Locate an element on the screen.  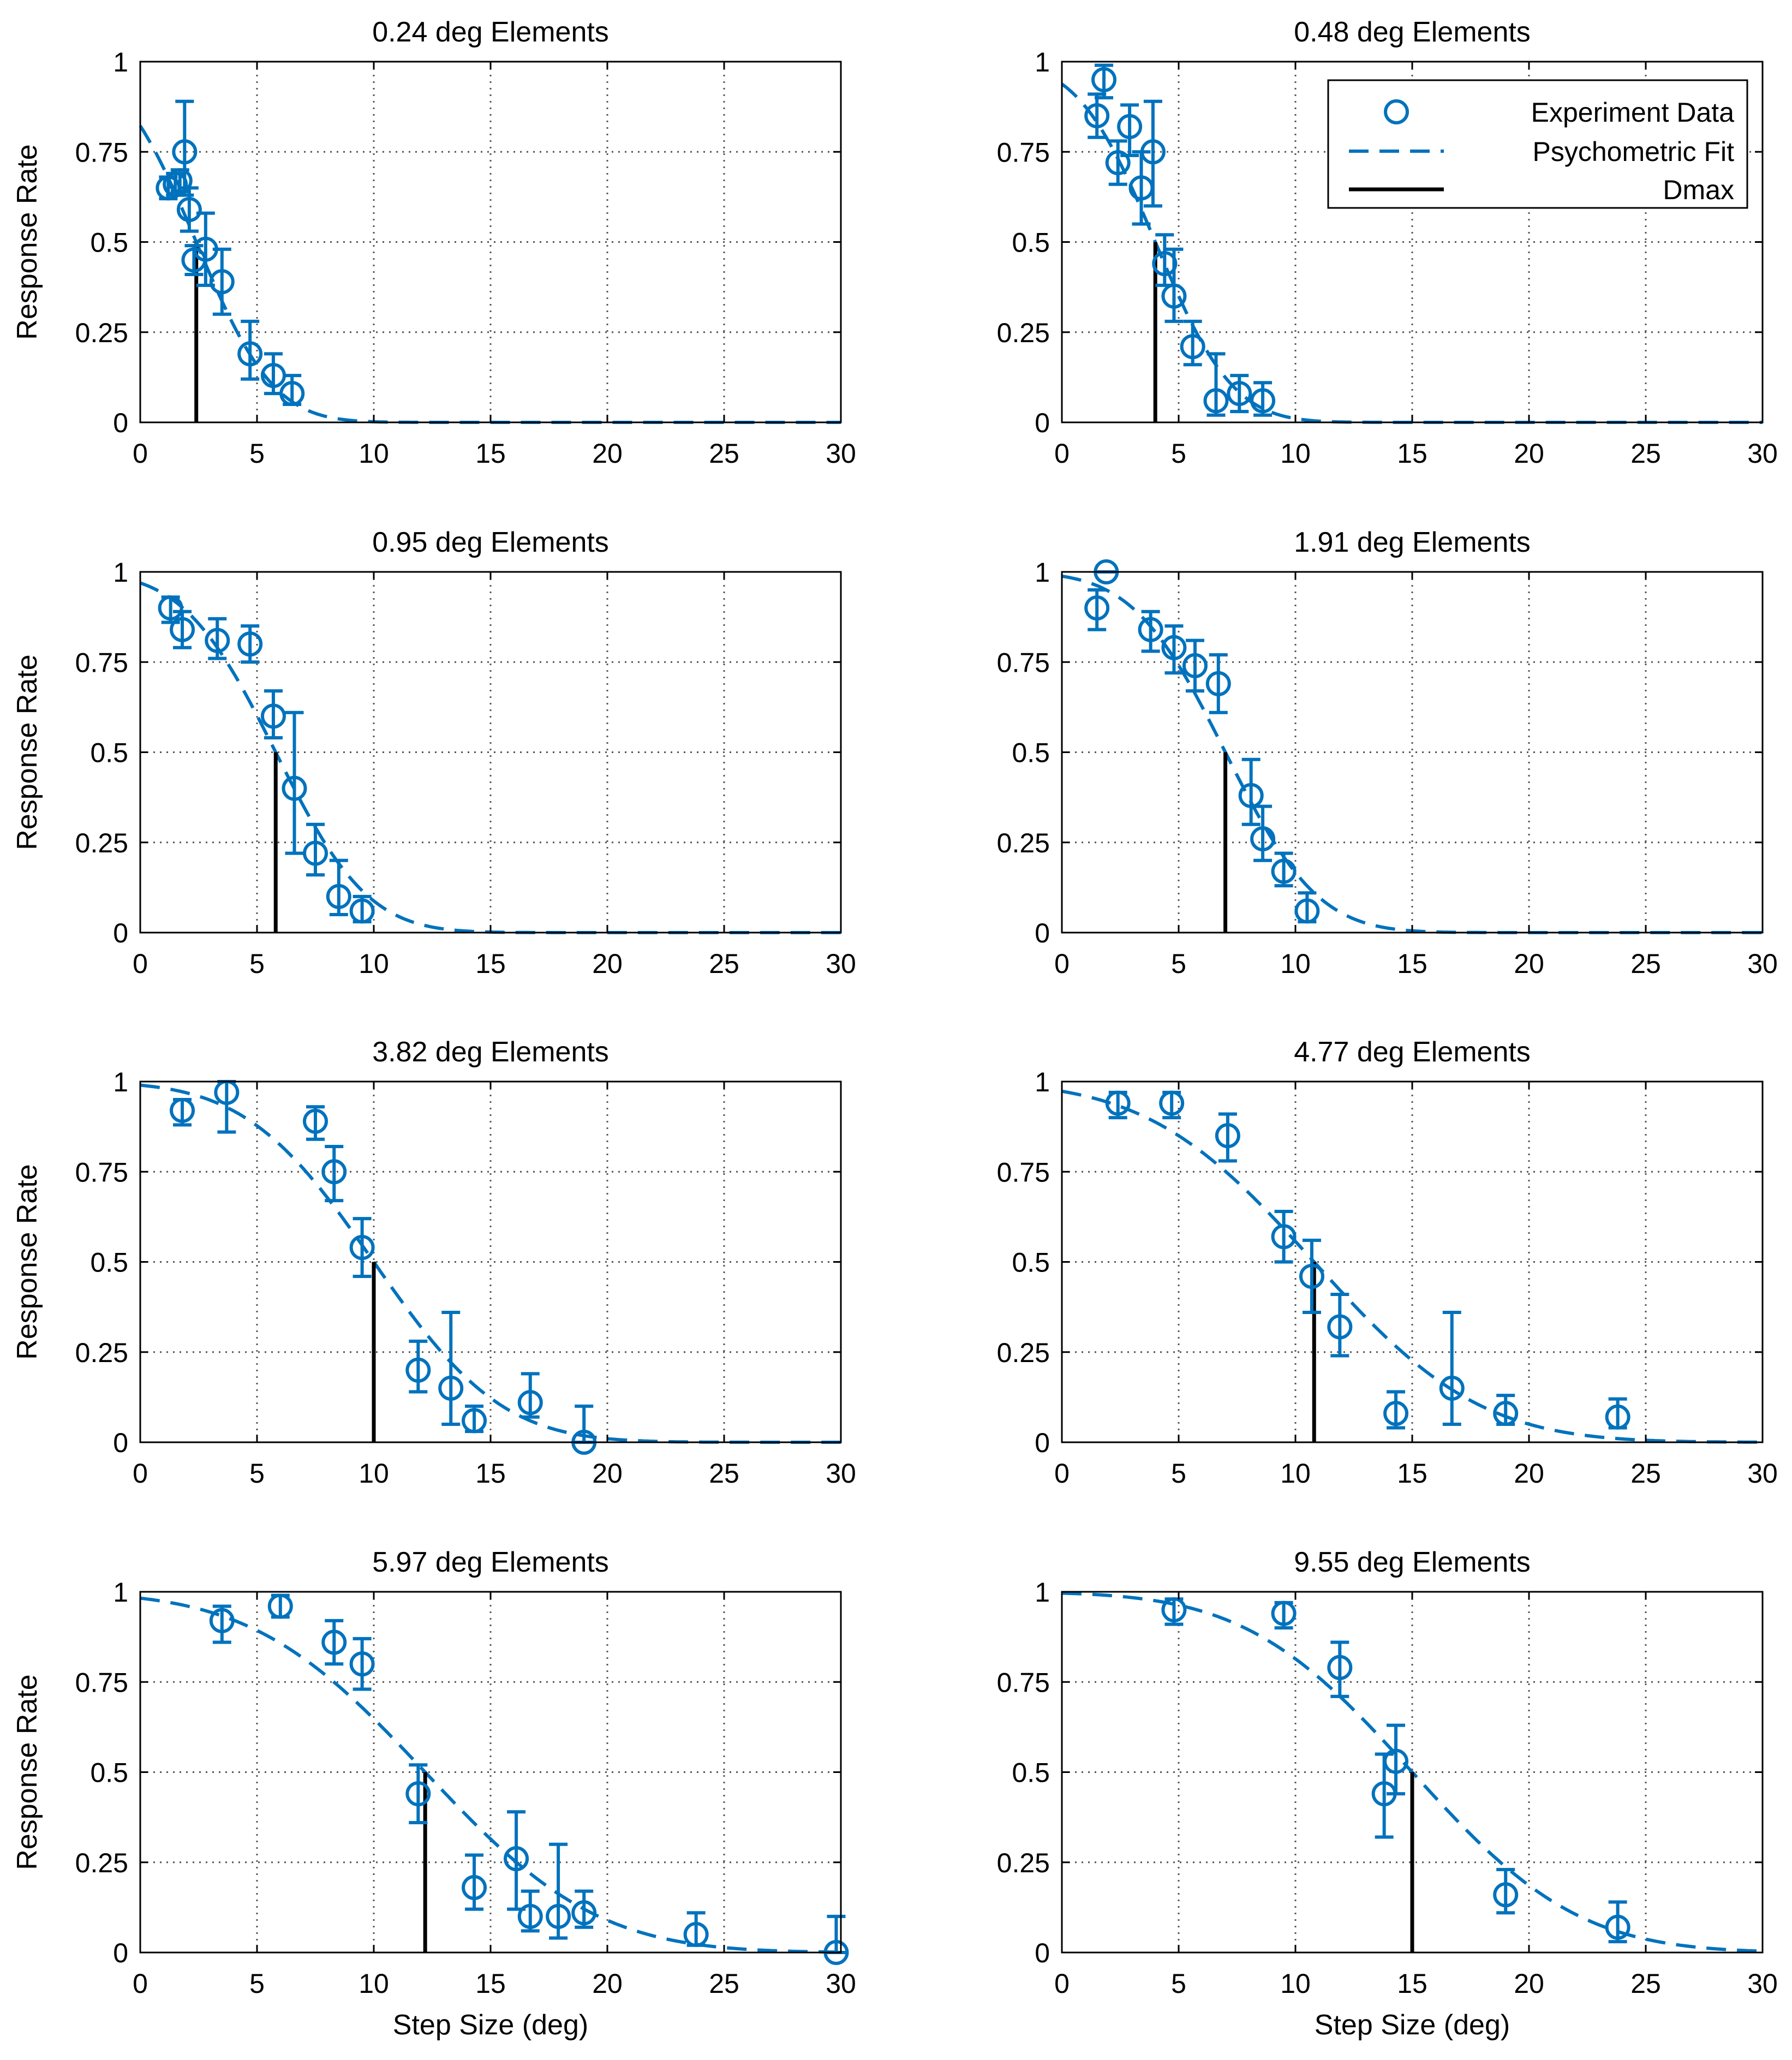
chart-title: 1.91 deg Elements is located at coordinates (1413, 542).